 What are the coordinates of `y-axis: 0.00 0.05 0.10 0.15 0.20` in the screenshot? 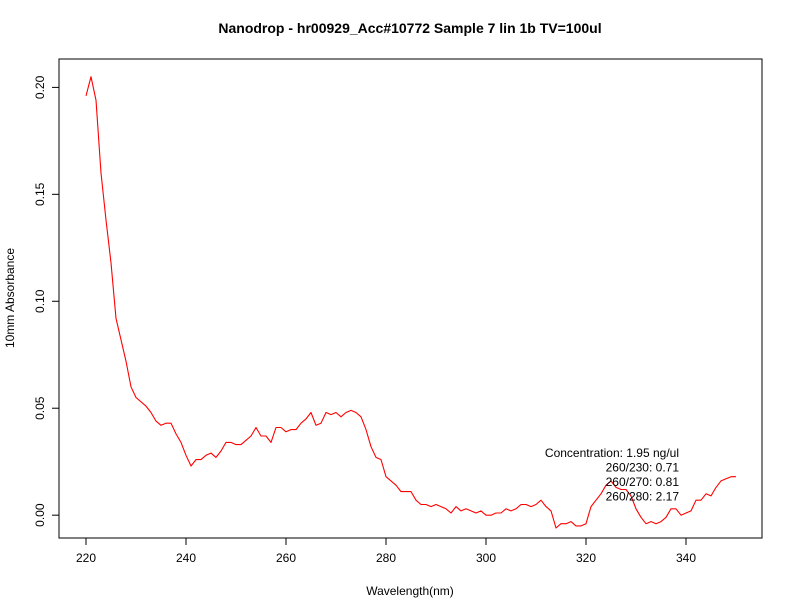 It's located at (46, 301).